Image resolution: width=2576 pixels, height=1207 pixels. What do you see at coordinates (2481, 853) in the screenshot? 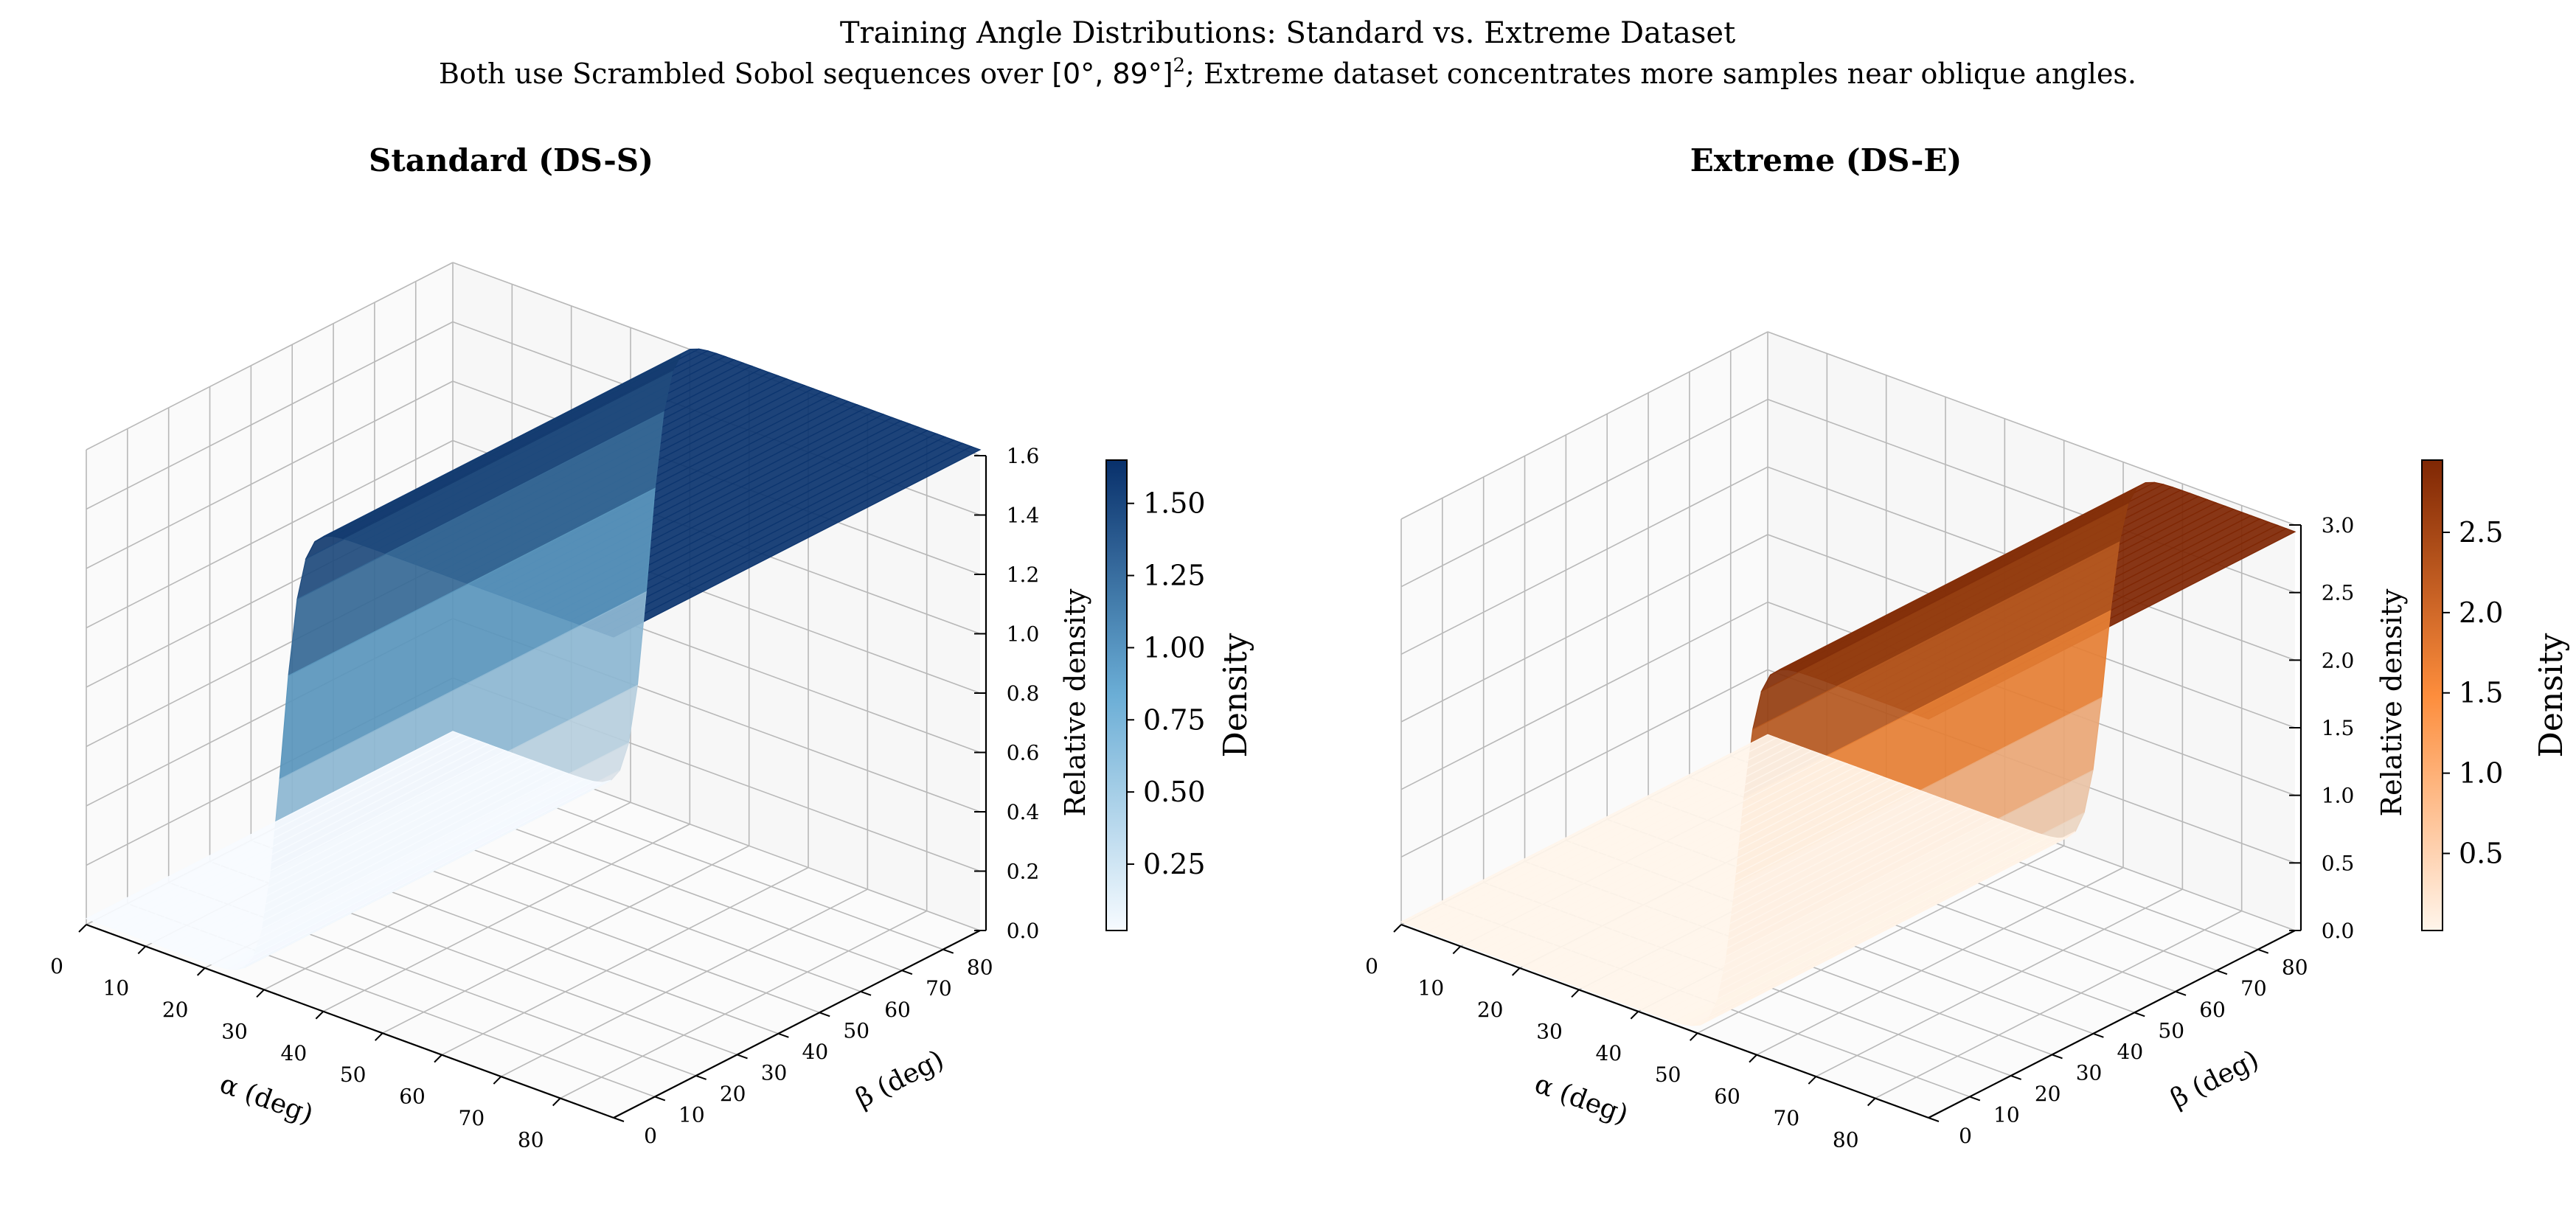
I see `colorbar-tick-label: 0.5` at bounding box center [2481, 853].